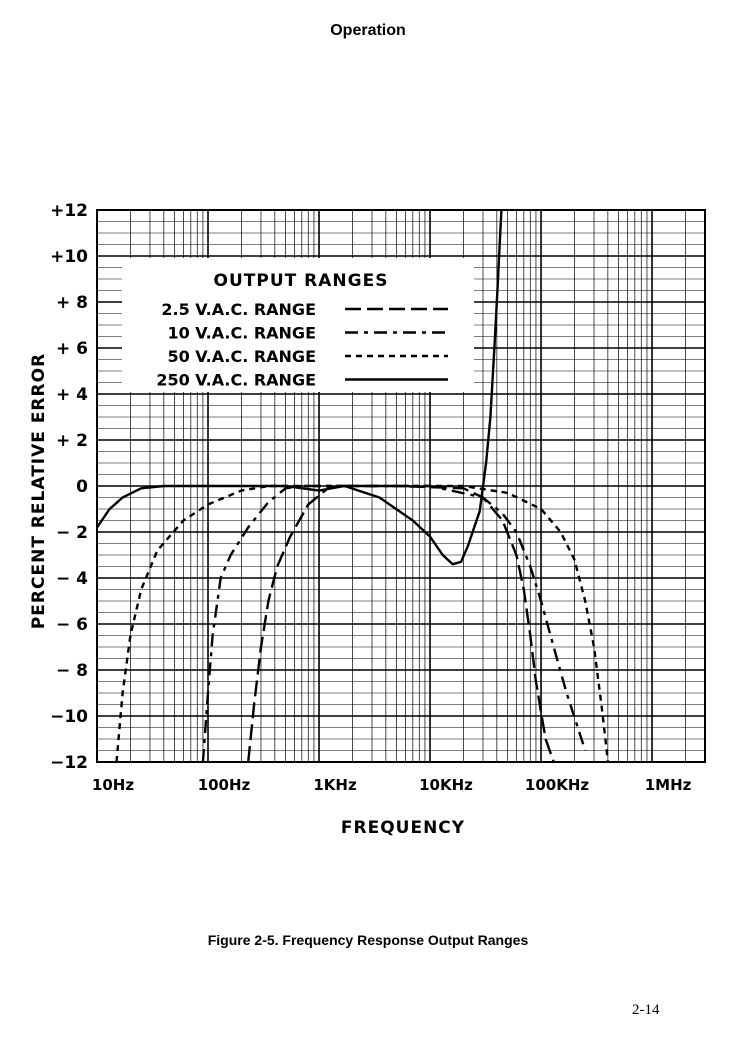 This screenshot has width=736, height=1048. I want to click on legend-entry: 50 V.A.C. RANGE, so click(241, 356).